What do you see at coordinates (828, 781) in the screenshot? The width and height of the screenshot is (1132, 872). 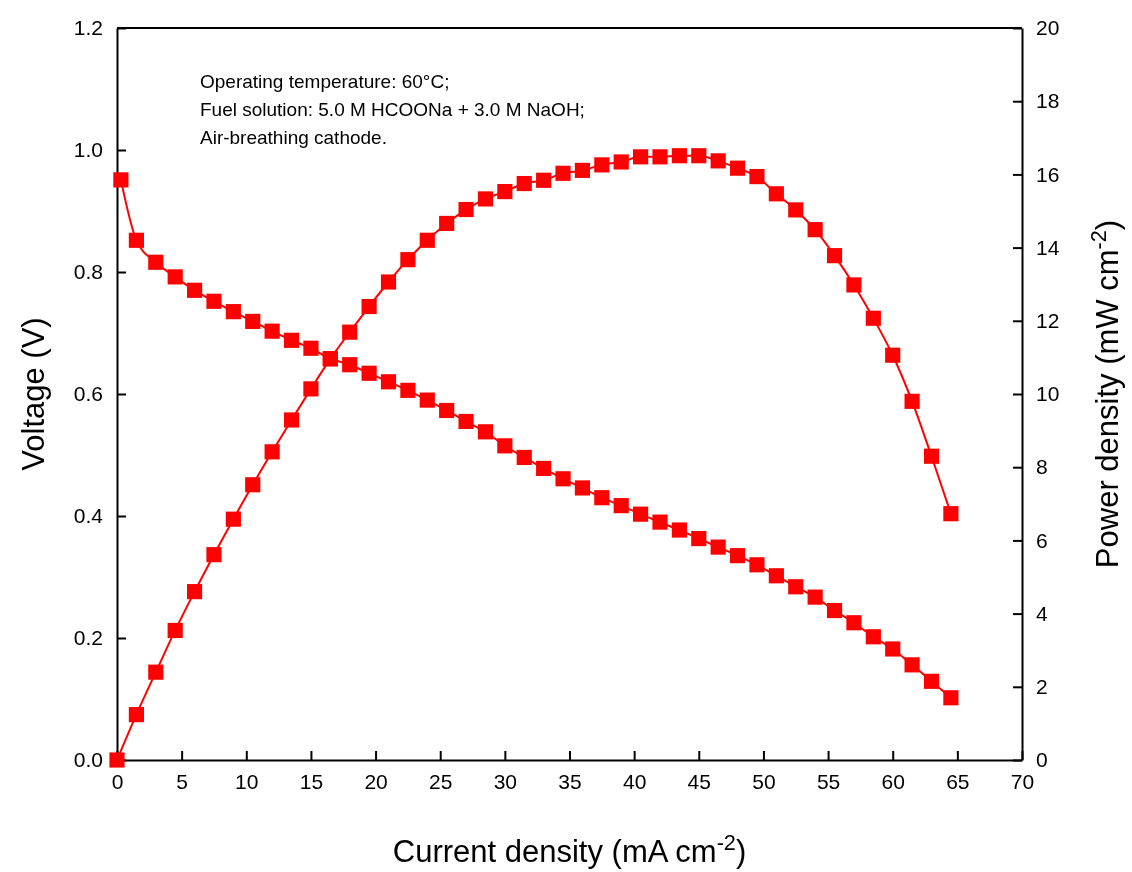 I see `x-tick-label: 55` at bounding box center [828, 781].